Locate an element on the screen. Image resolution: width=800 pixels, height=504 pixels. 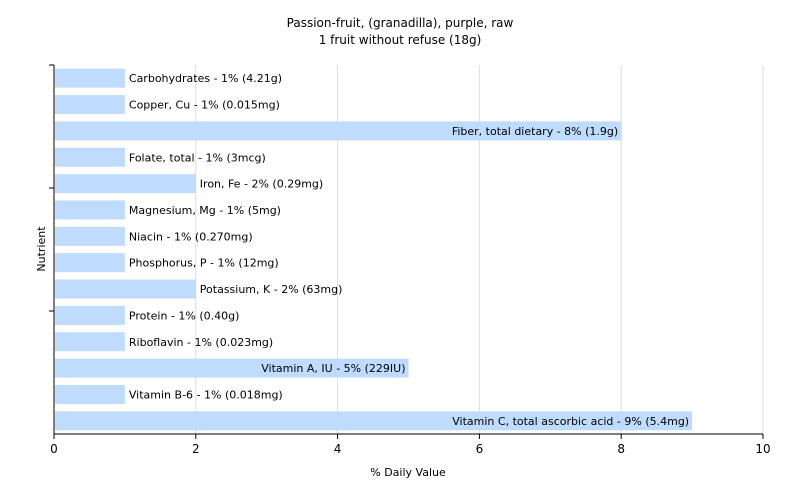
x-tick-label-0: 0 is located at coordinates (54, 449).